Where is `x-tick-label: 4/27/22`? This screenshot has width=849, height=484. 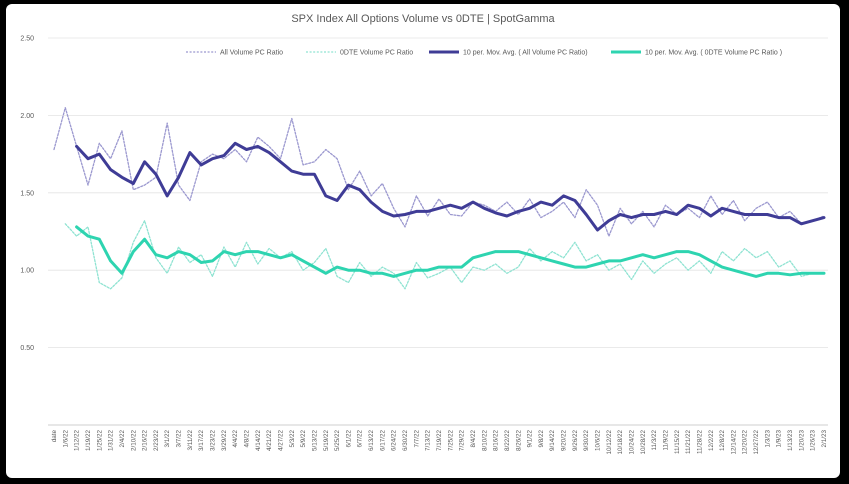
x-tick-label: 4/27/22 is located at coordinates (280, 441).